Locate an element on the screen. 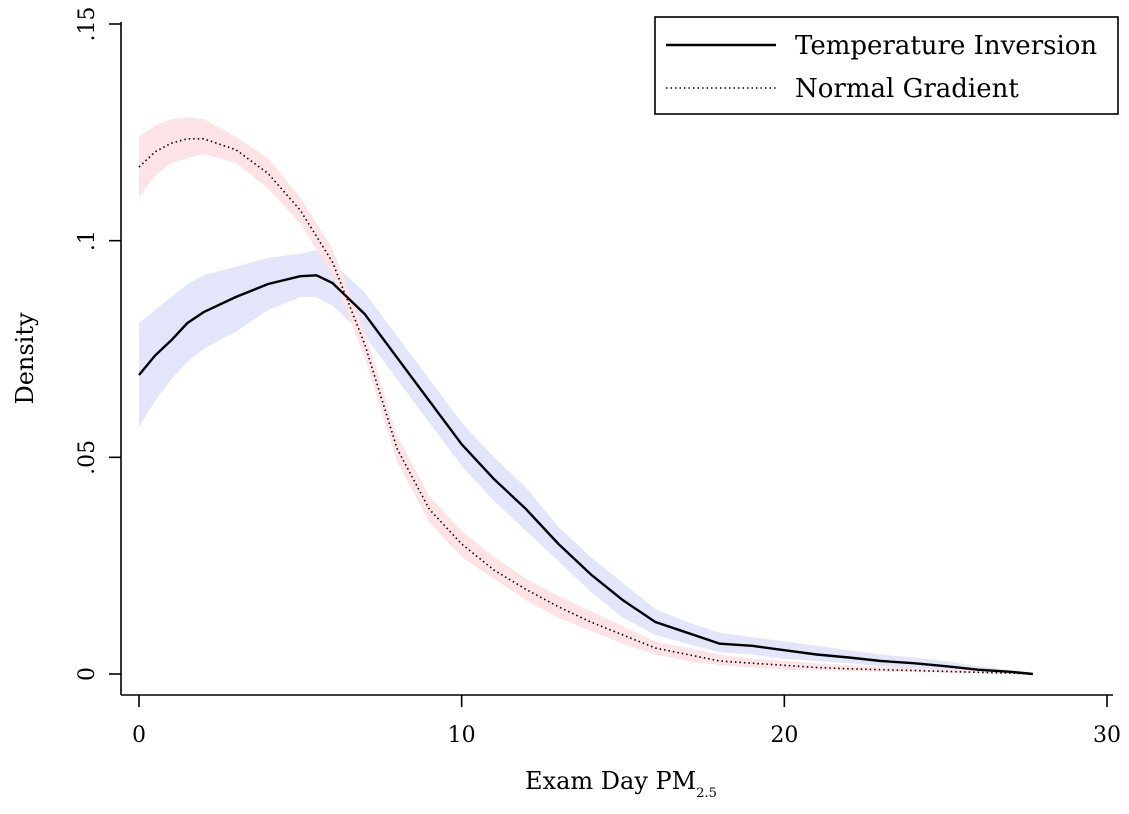 This screenshot has height=814, width=1129. x-tick-label: 20 is located at coordinates (784, 735).